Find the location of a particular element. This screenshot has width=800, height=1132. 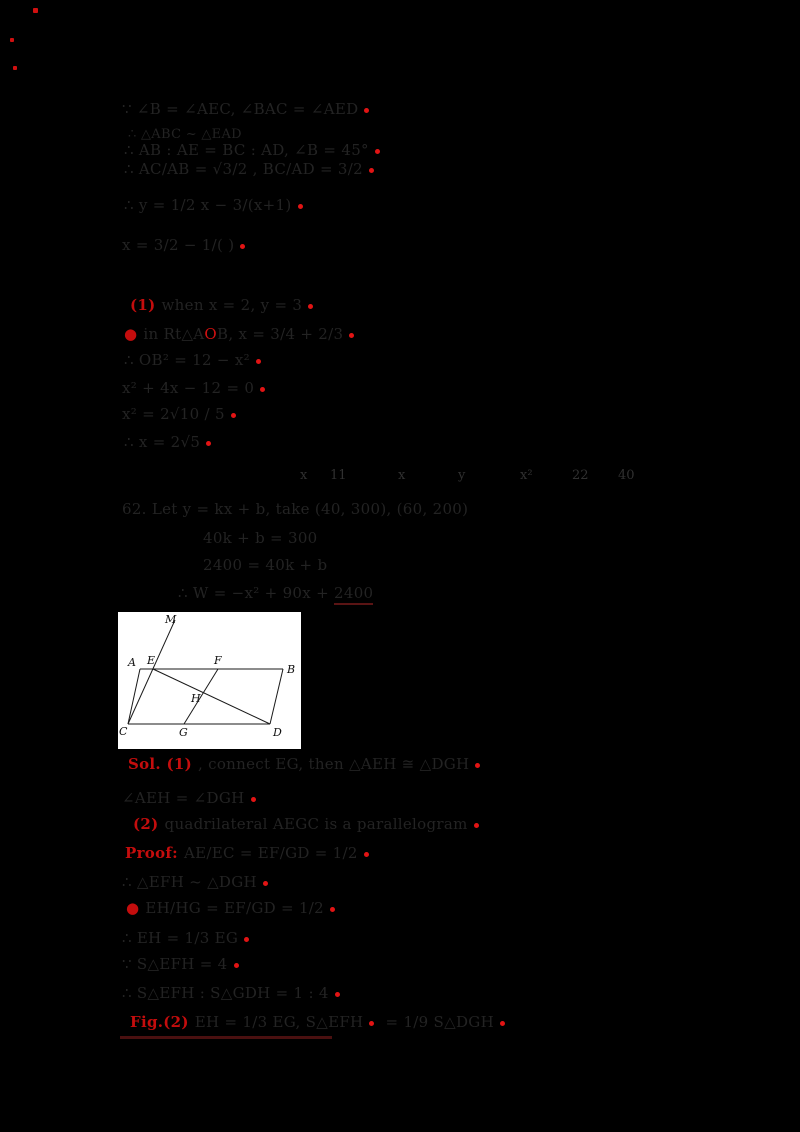

math-text: ∴ y = 1/2 x − 3/(x+1) is located at coordinates (208, 205).